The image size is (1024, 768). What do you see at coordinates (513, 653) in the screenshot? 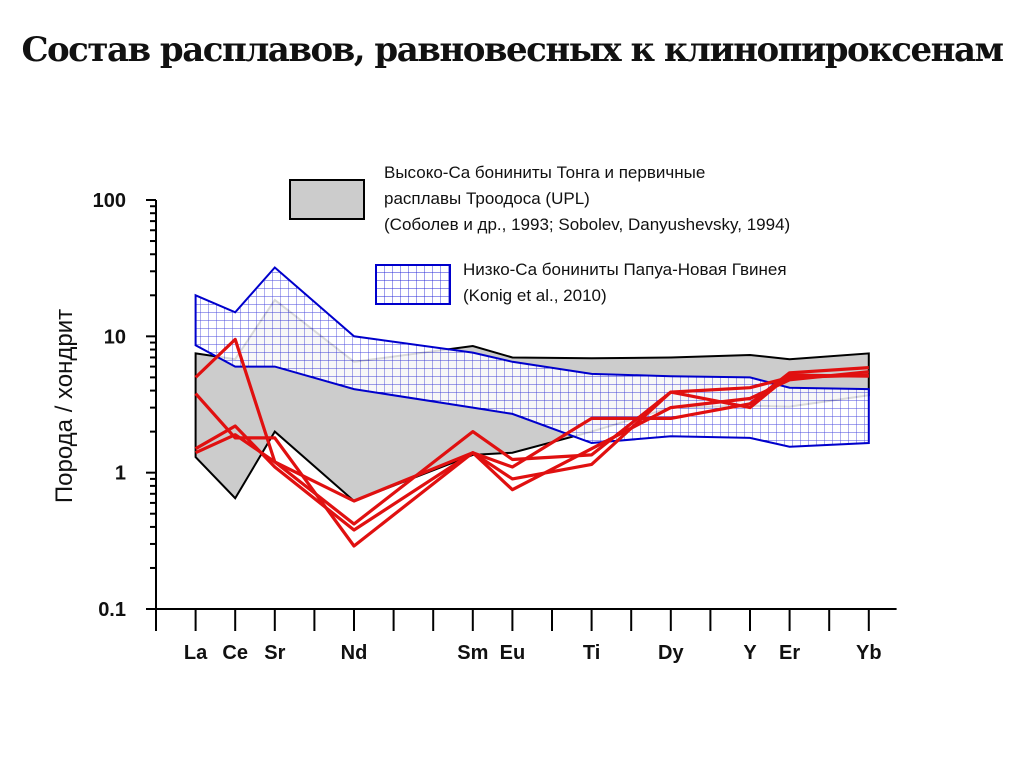
I see `x-tick-label-eu: Eu` at bounding box center [513, 653].